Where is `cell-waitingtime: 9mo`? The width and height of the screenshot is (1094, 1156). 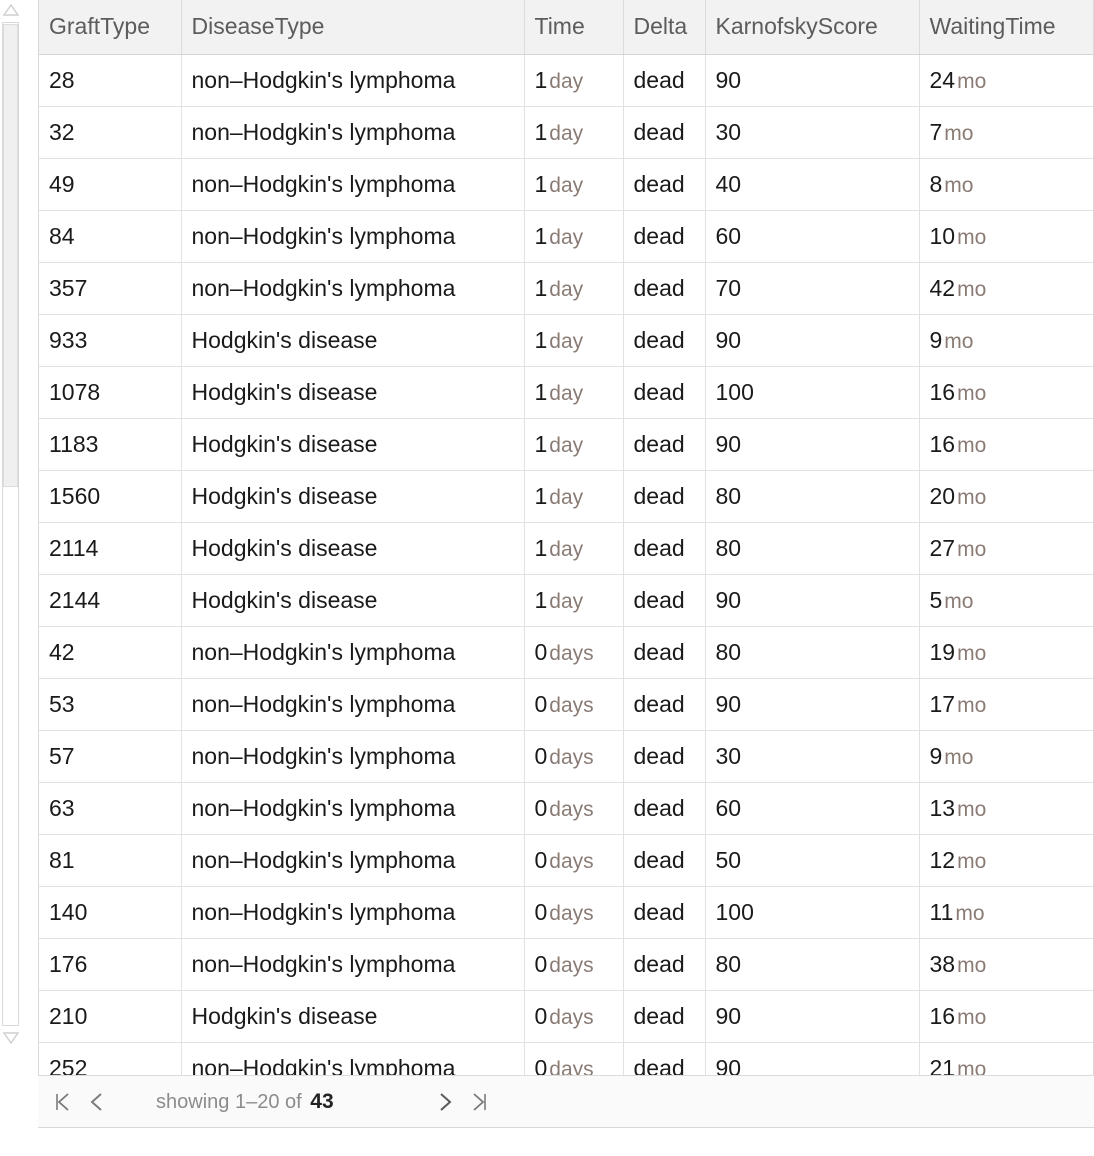 cell-waitingtime: 9mo is located at coordinates (1006, 340).